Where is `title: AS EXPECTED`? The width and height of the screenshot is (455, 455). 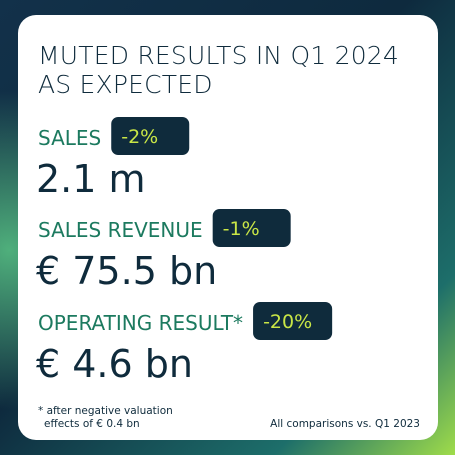 title: AS EXPECTED is located at coordinates (125, 84).